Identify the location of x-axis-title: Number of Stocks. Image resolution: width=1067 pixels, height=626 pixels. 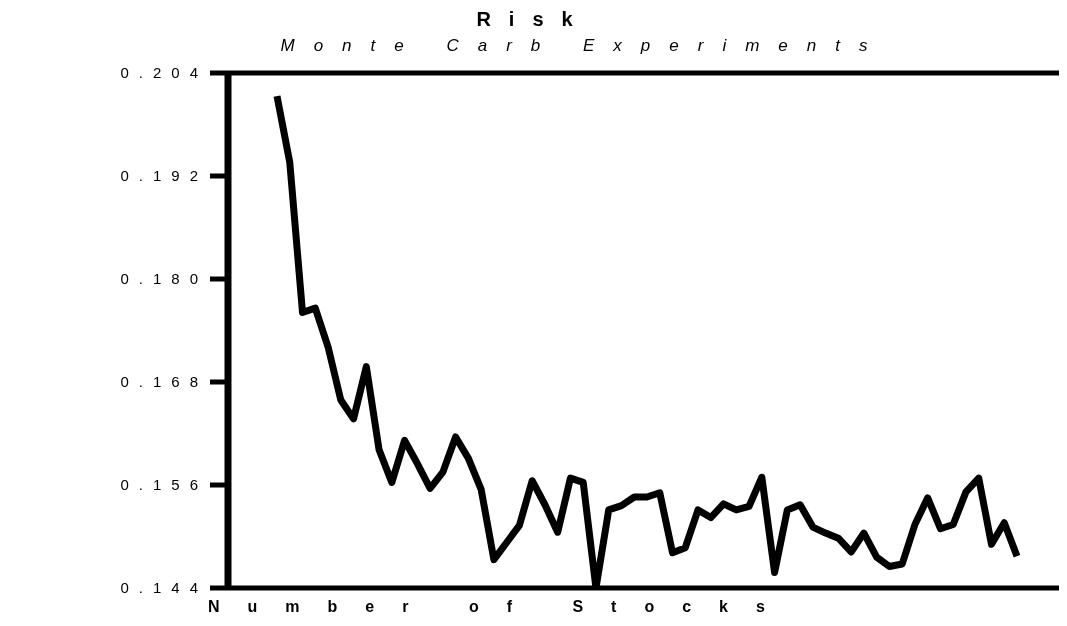
(500, 607).